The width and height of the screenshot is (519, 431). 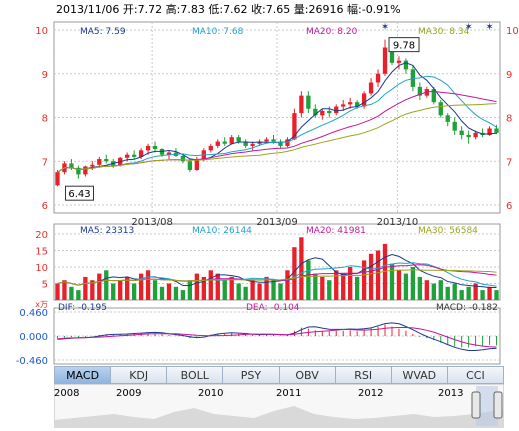 What do you see at coordinates (273, 308) in the screenshot?
I see `macd-dea-label: DEA: -0.104` at bounding box center [273, 308].